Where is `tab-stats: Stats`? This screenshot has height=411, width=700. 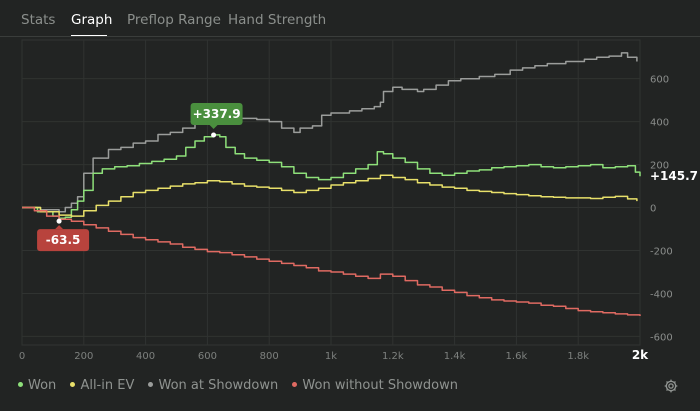
tab-stats: Stats is located at coordinates (38, 20).